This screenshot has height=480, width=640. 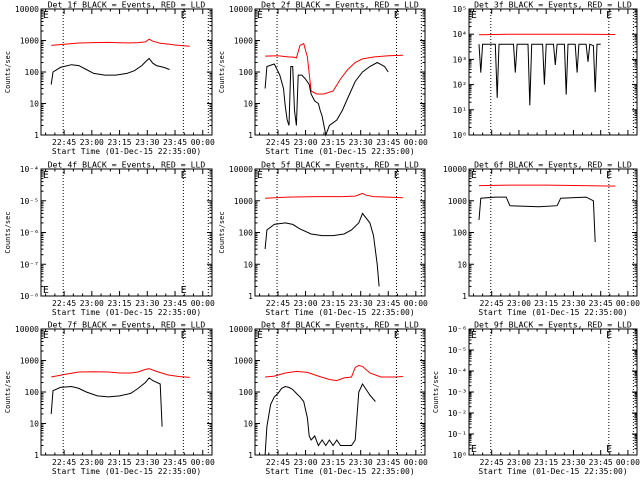 I want to click on y-tick-label: 10⁵, so click(x=460, y=9).